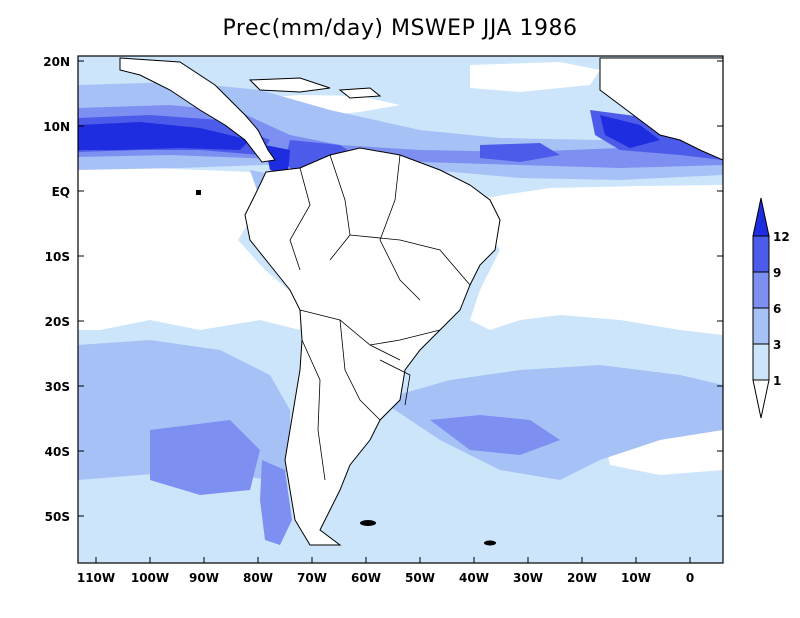 This screenshot has width=800, height=618. Describe the element at coordinates (205, 457) in the screenshot. I see `precip-6to9-pacific-south` at that location.